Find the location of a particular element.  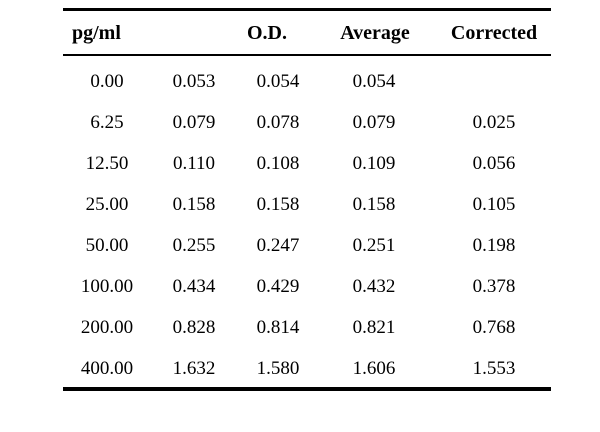

cell-concentration: 200.00 is located at coordinates (107, 327).